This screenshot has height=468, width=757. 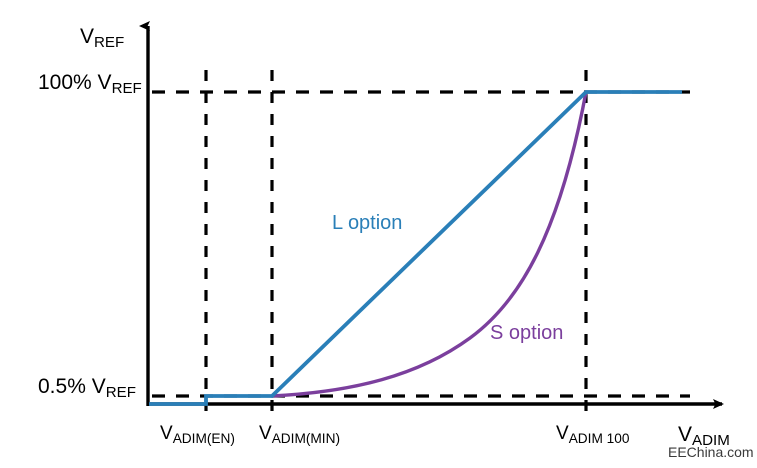 What do you see at coordinates (685, 434) in the screenshot?
I see `x-axis-title-main: V` at bounding box center [685, 434].